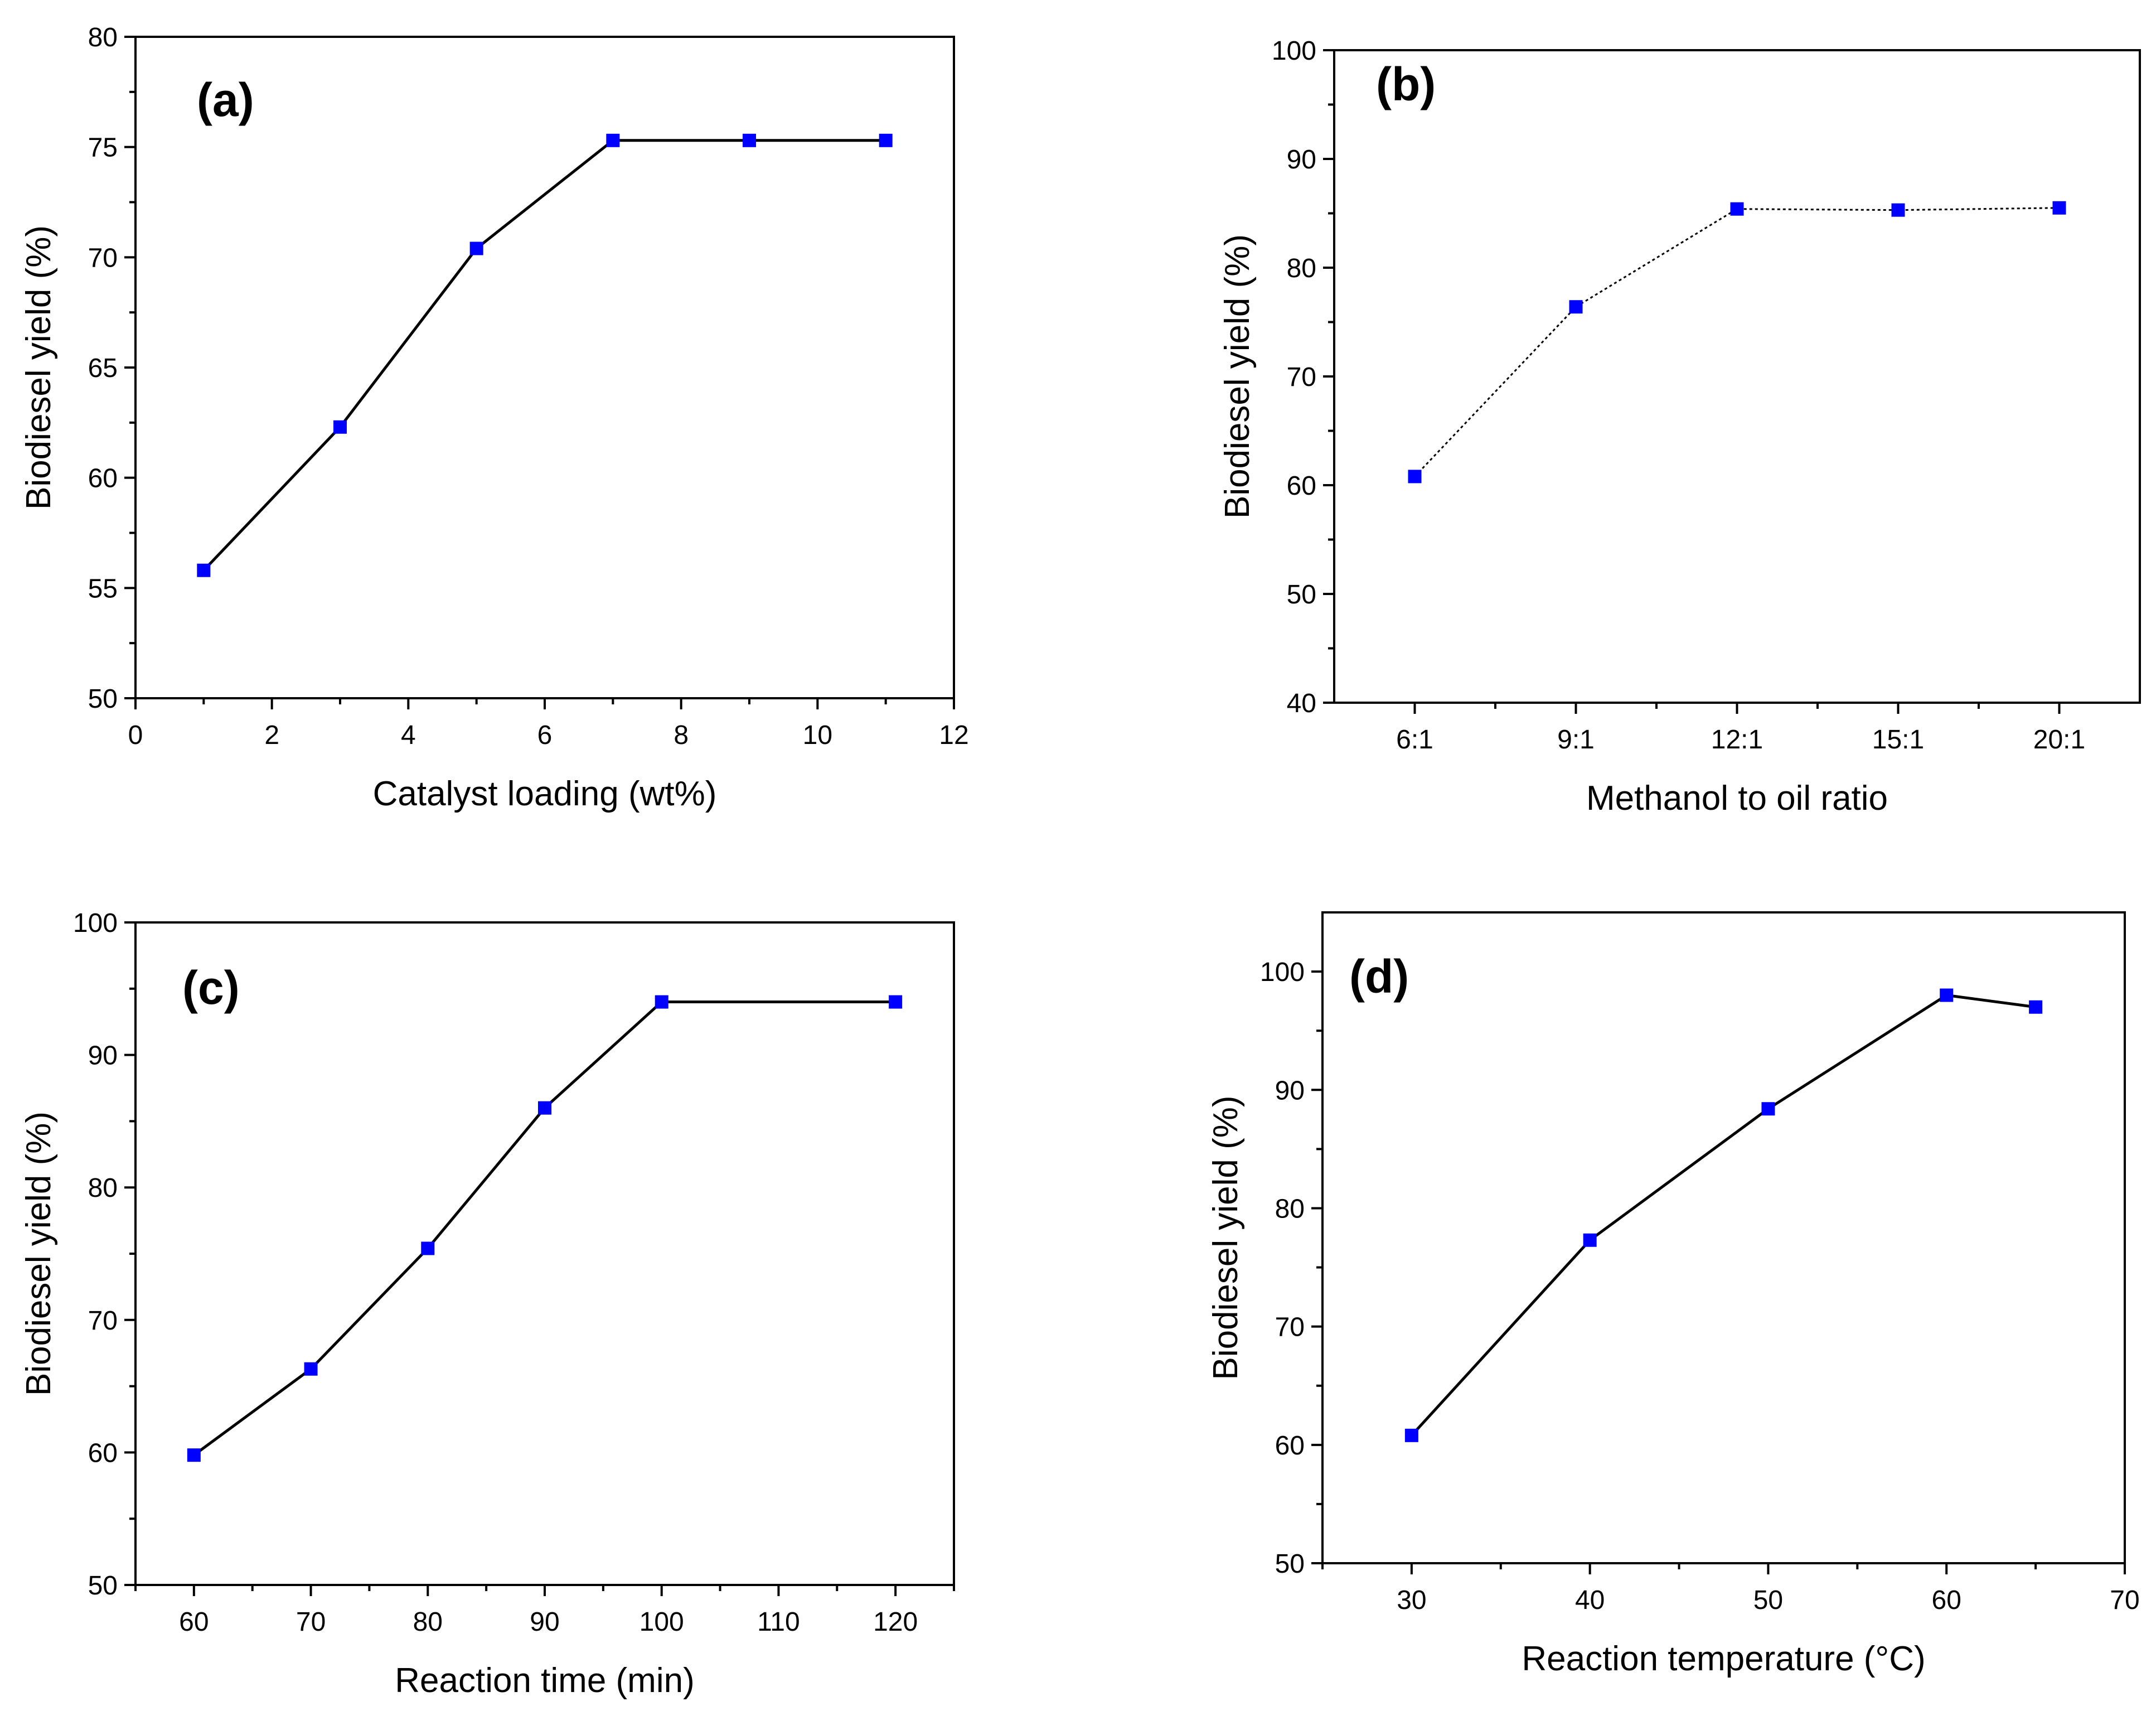  Describe the element at coordinates (1576, 740) in the screenshot. I see `x-tick-label: 9:1` at that location.